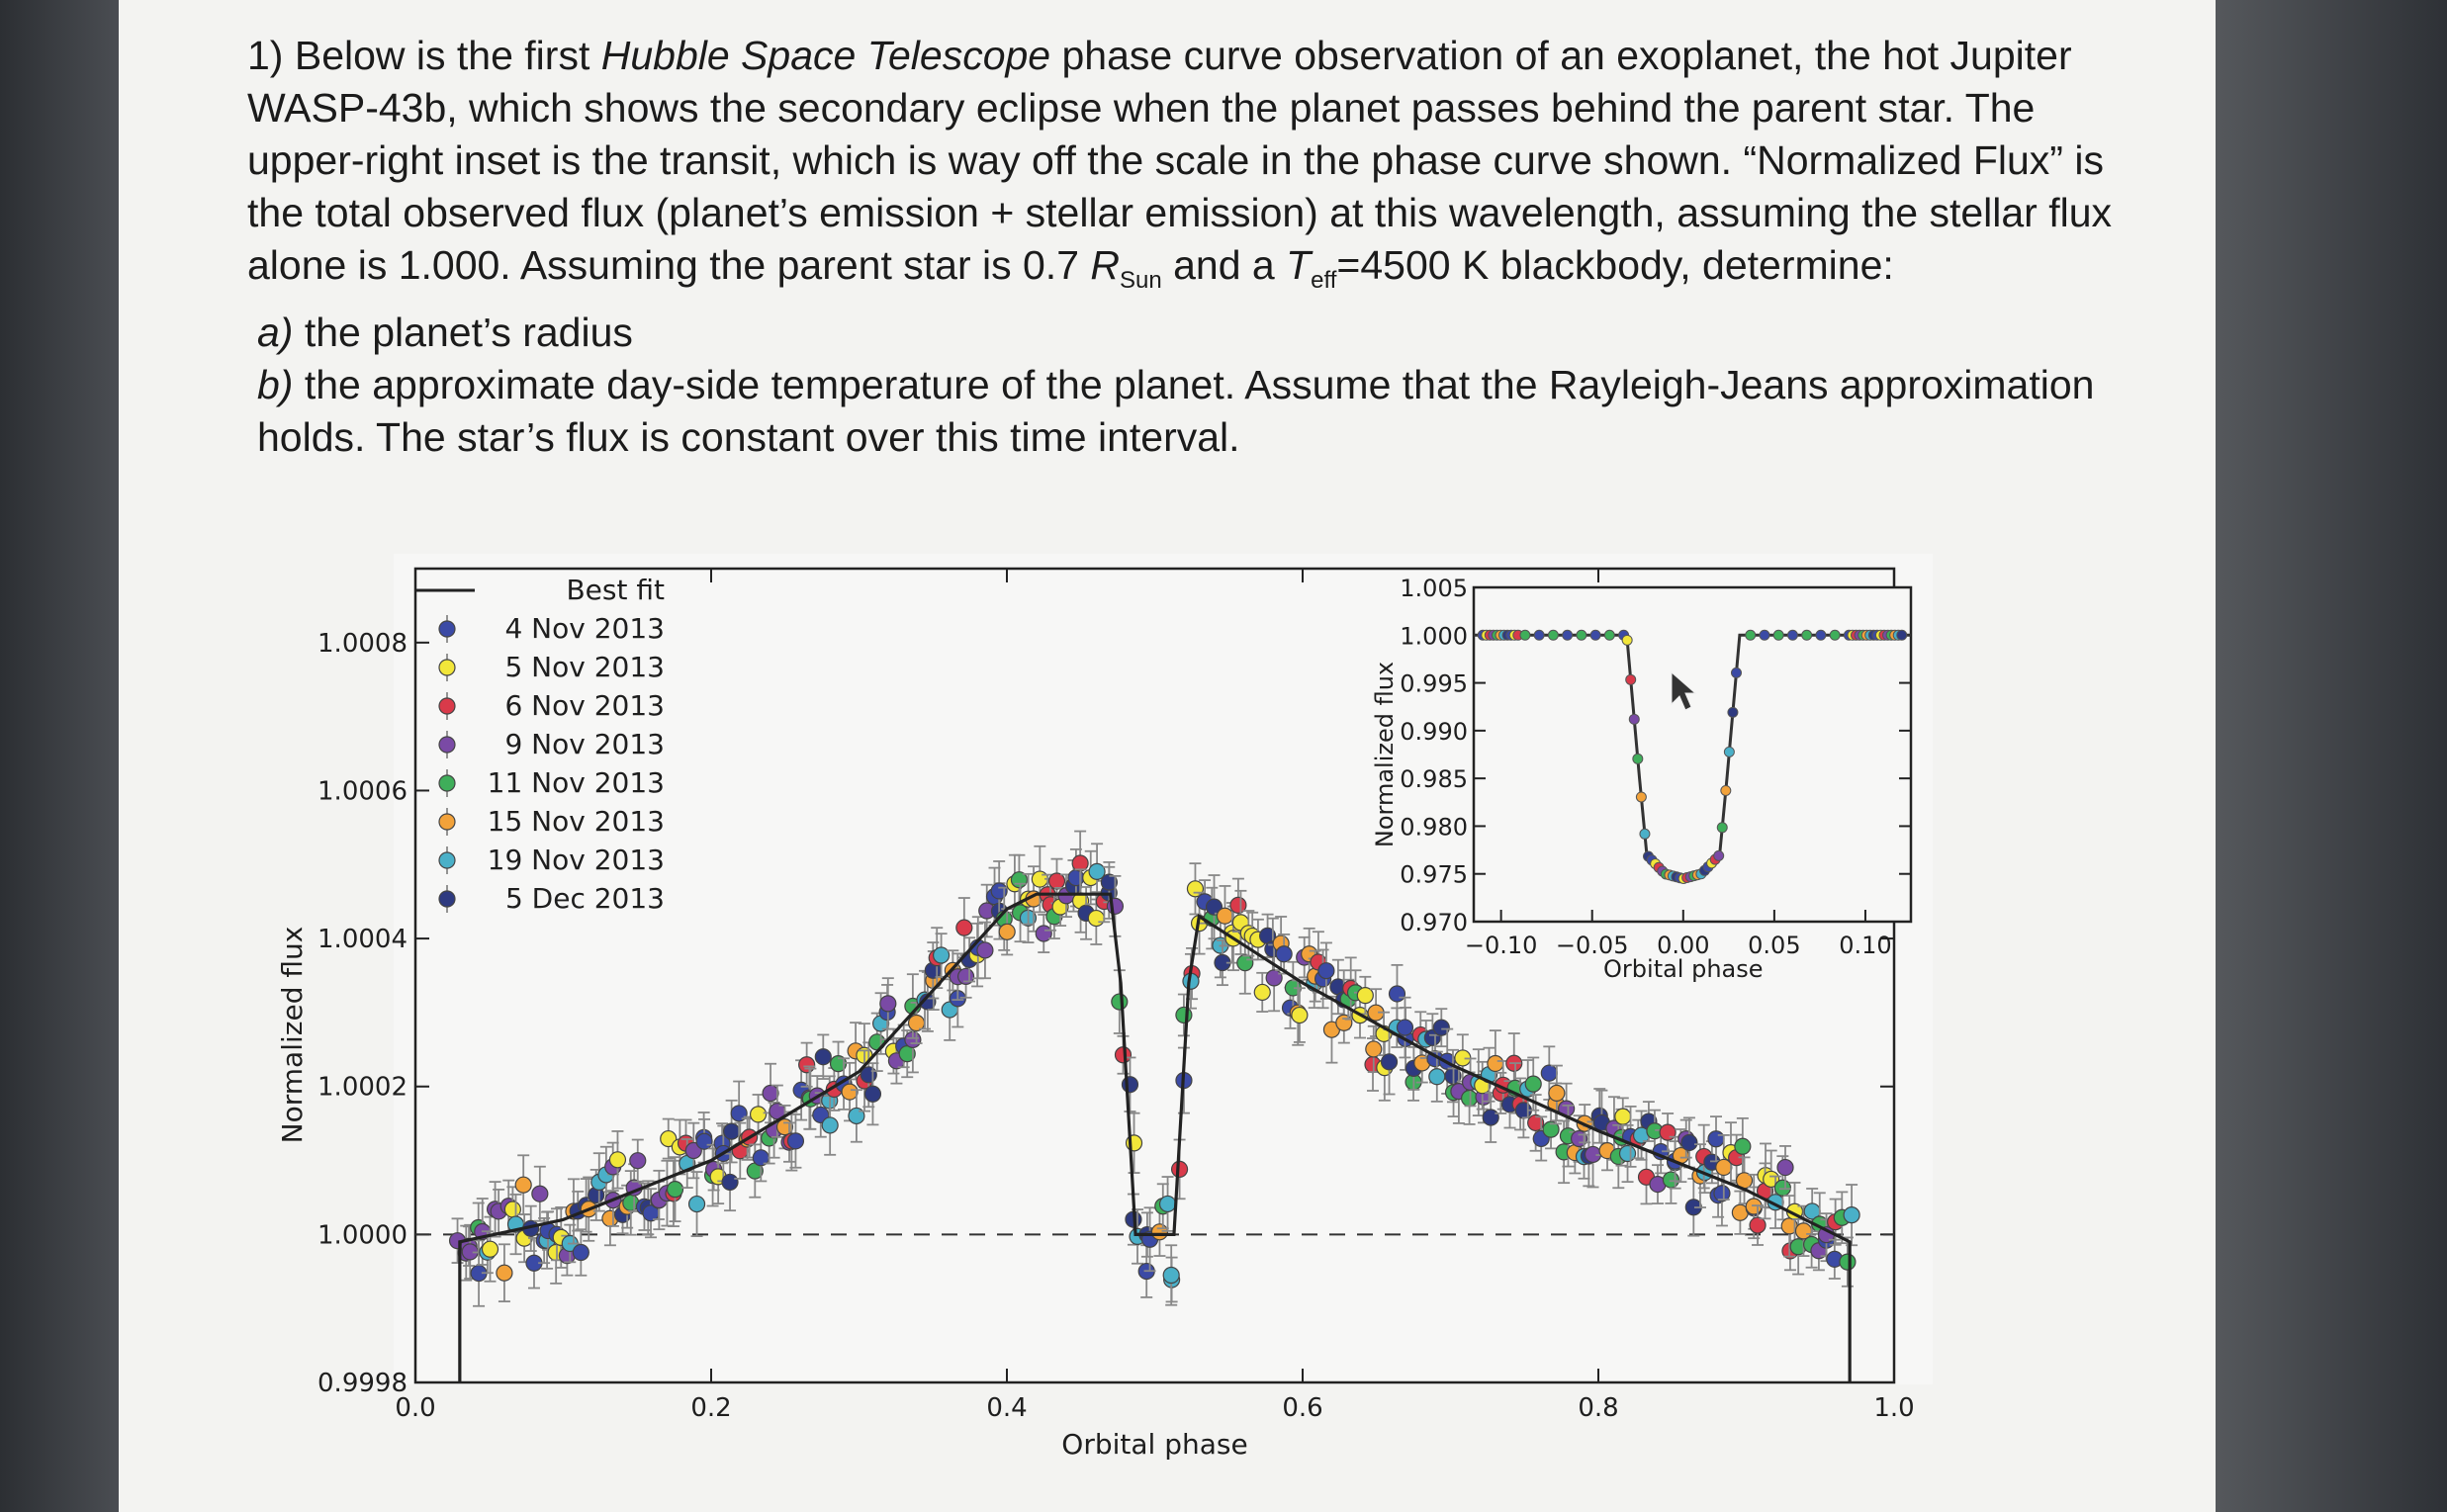 The image size is (2447, 1512). What do you see at coordinates (711, 1408) in the screenshot?
I see `x-tick-label: 0.2` at bounding box center [711, 1408].